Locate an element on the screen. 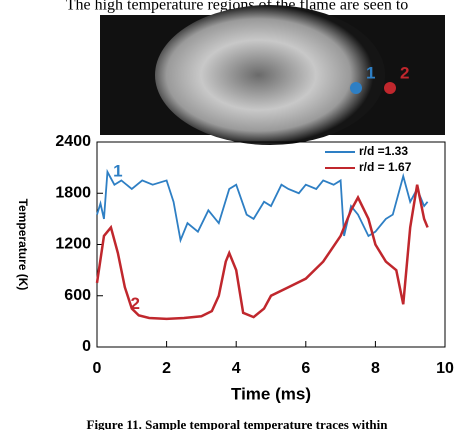  x-tick-label: 6 is located at coordinates (305, 368).